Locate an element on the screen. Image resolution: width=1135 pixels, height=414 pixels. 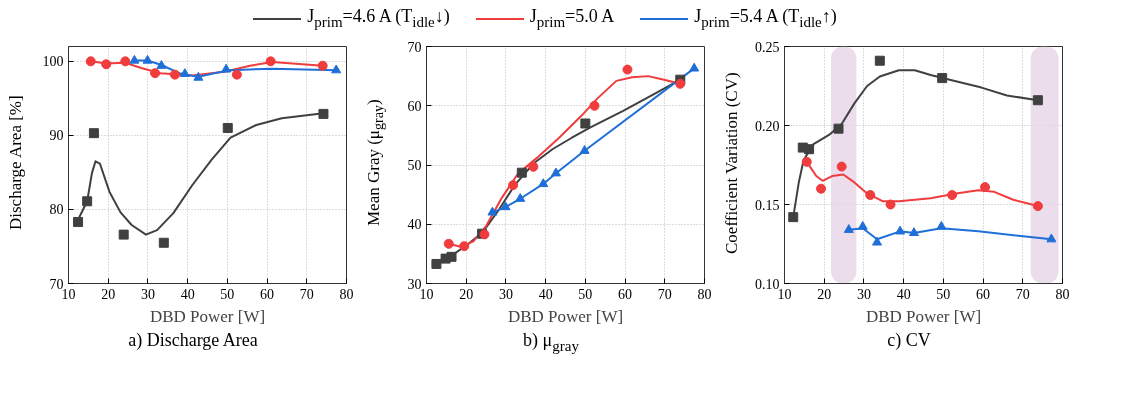
y-tick-label: 0.15 is located at coordinates (767, 205).